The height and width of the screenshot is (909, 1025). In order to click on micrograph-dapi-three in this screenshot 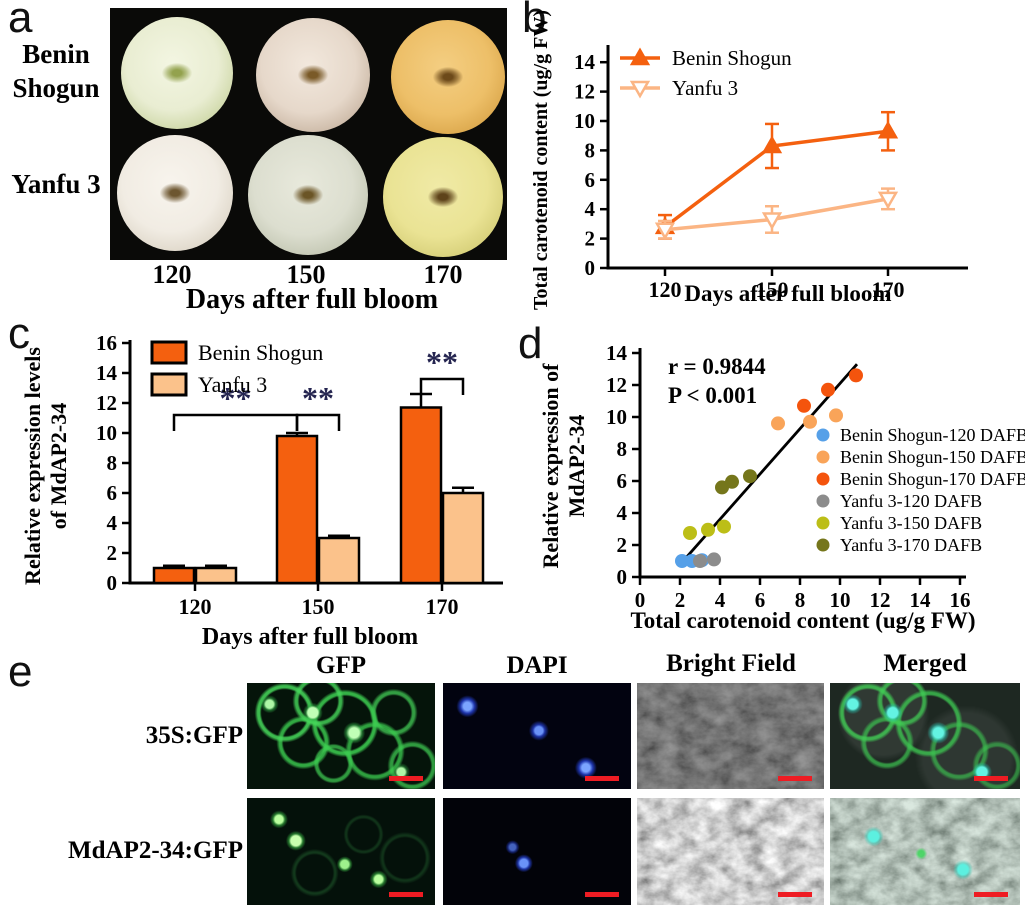, I will do `click(537, 736)`.